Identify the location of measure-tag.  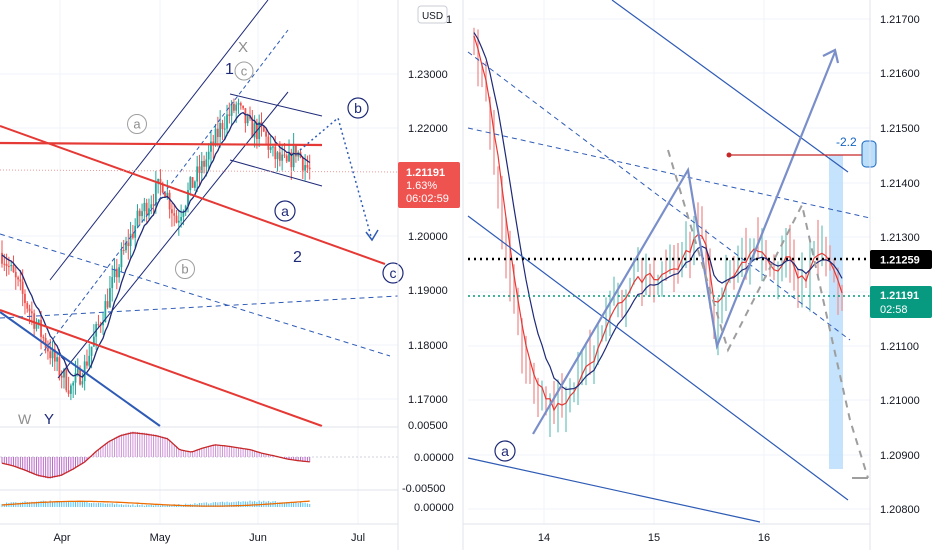
(869, 154).